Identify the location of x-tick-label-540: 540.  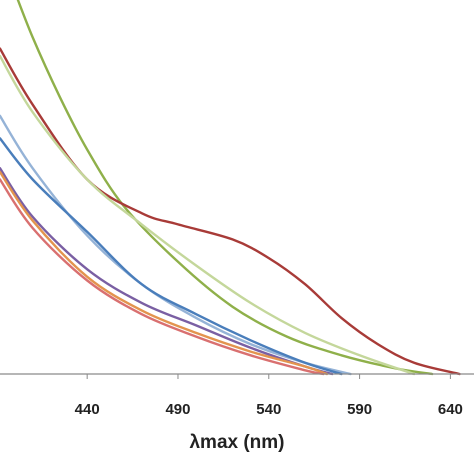
(268, 409).